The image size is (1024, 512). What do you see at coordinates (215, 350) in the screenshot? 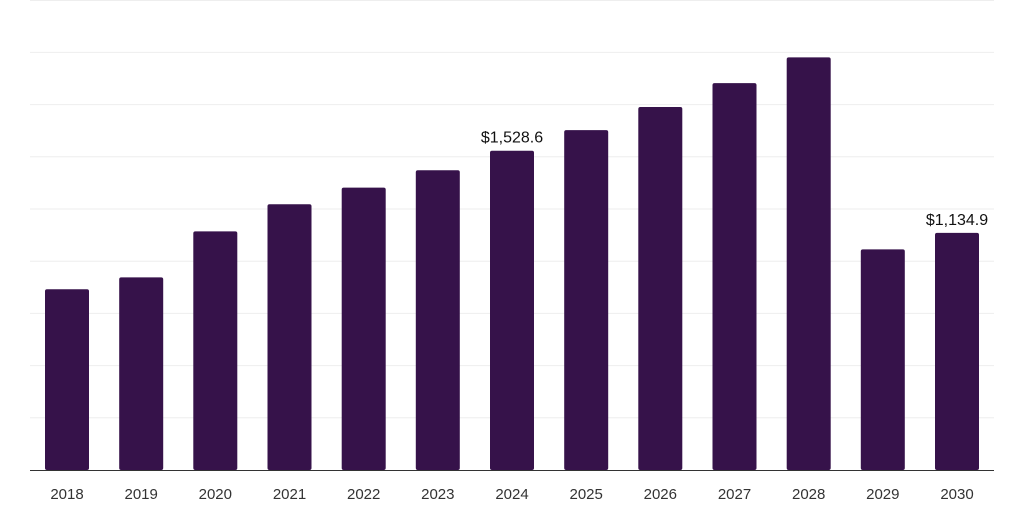
I see `bar-2020` at bounding box center [215, 350].